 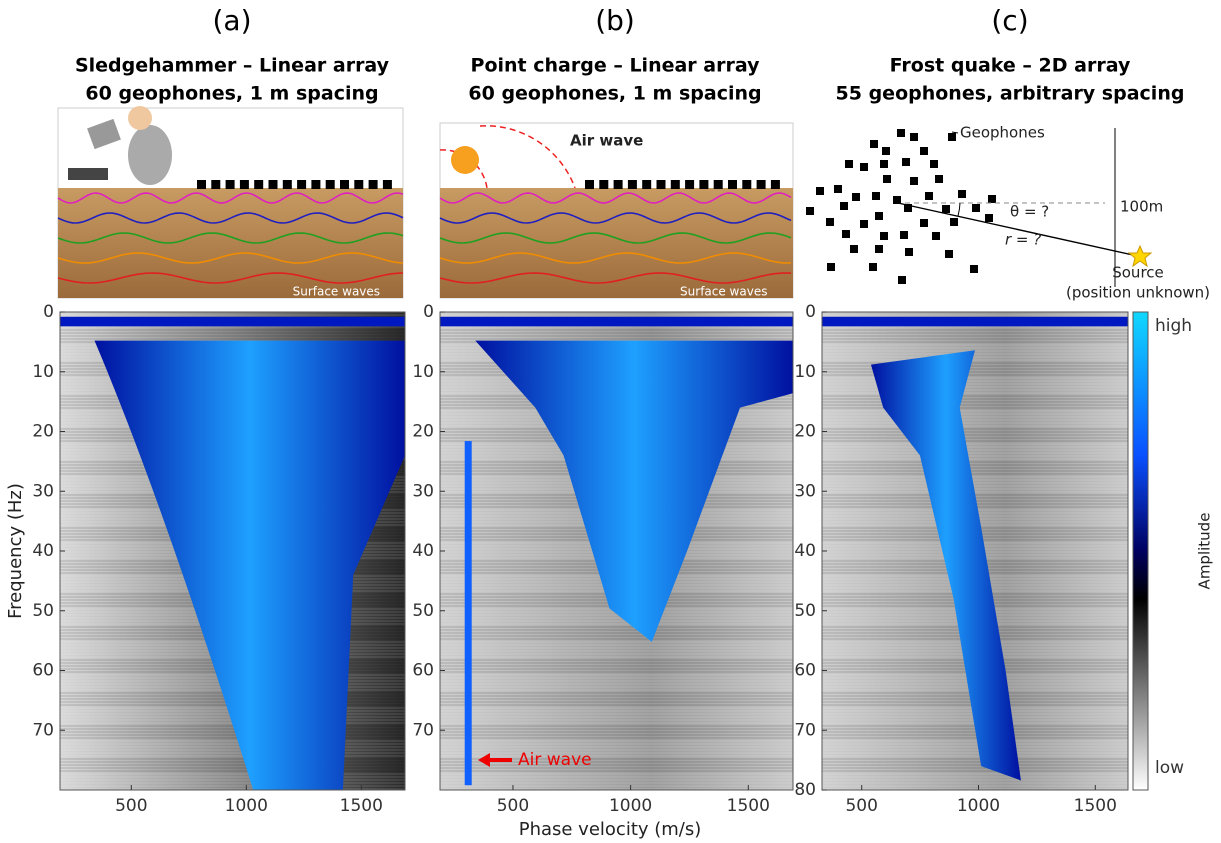 I want to click on ground-note: Surface waves, so click(x=723, y=292).